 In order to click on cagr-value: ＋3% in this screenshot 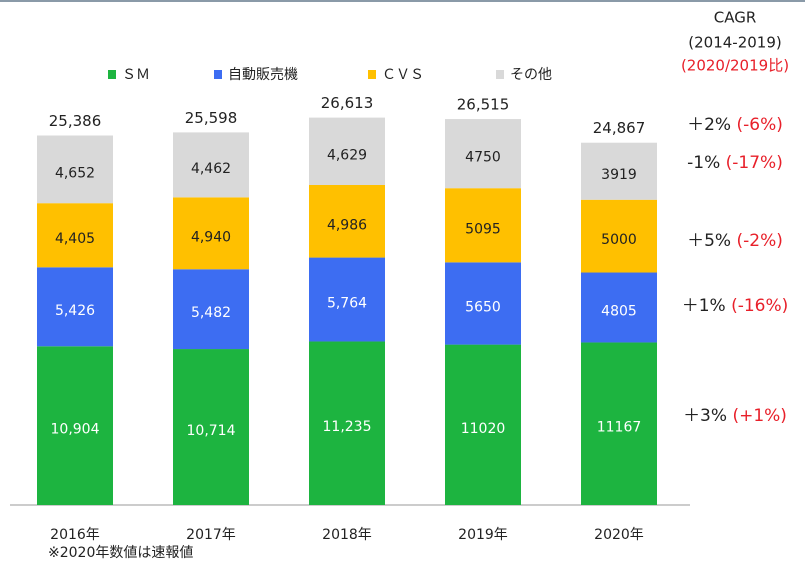, I will do `click(705, 416)`.